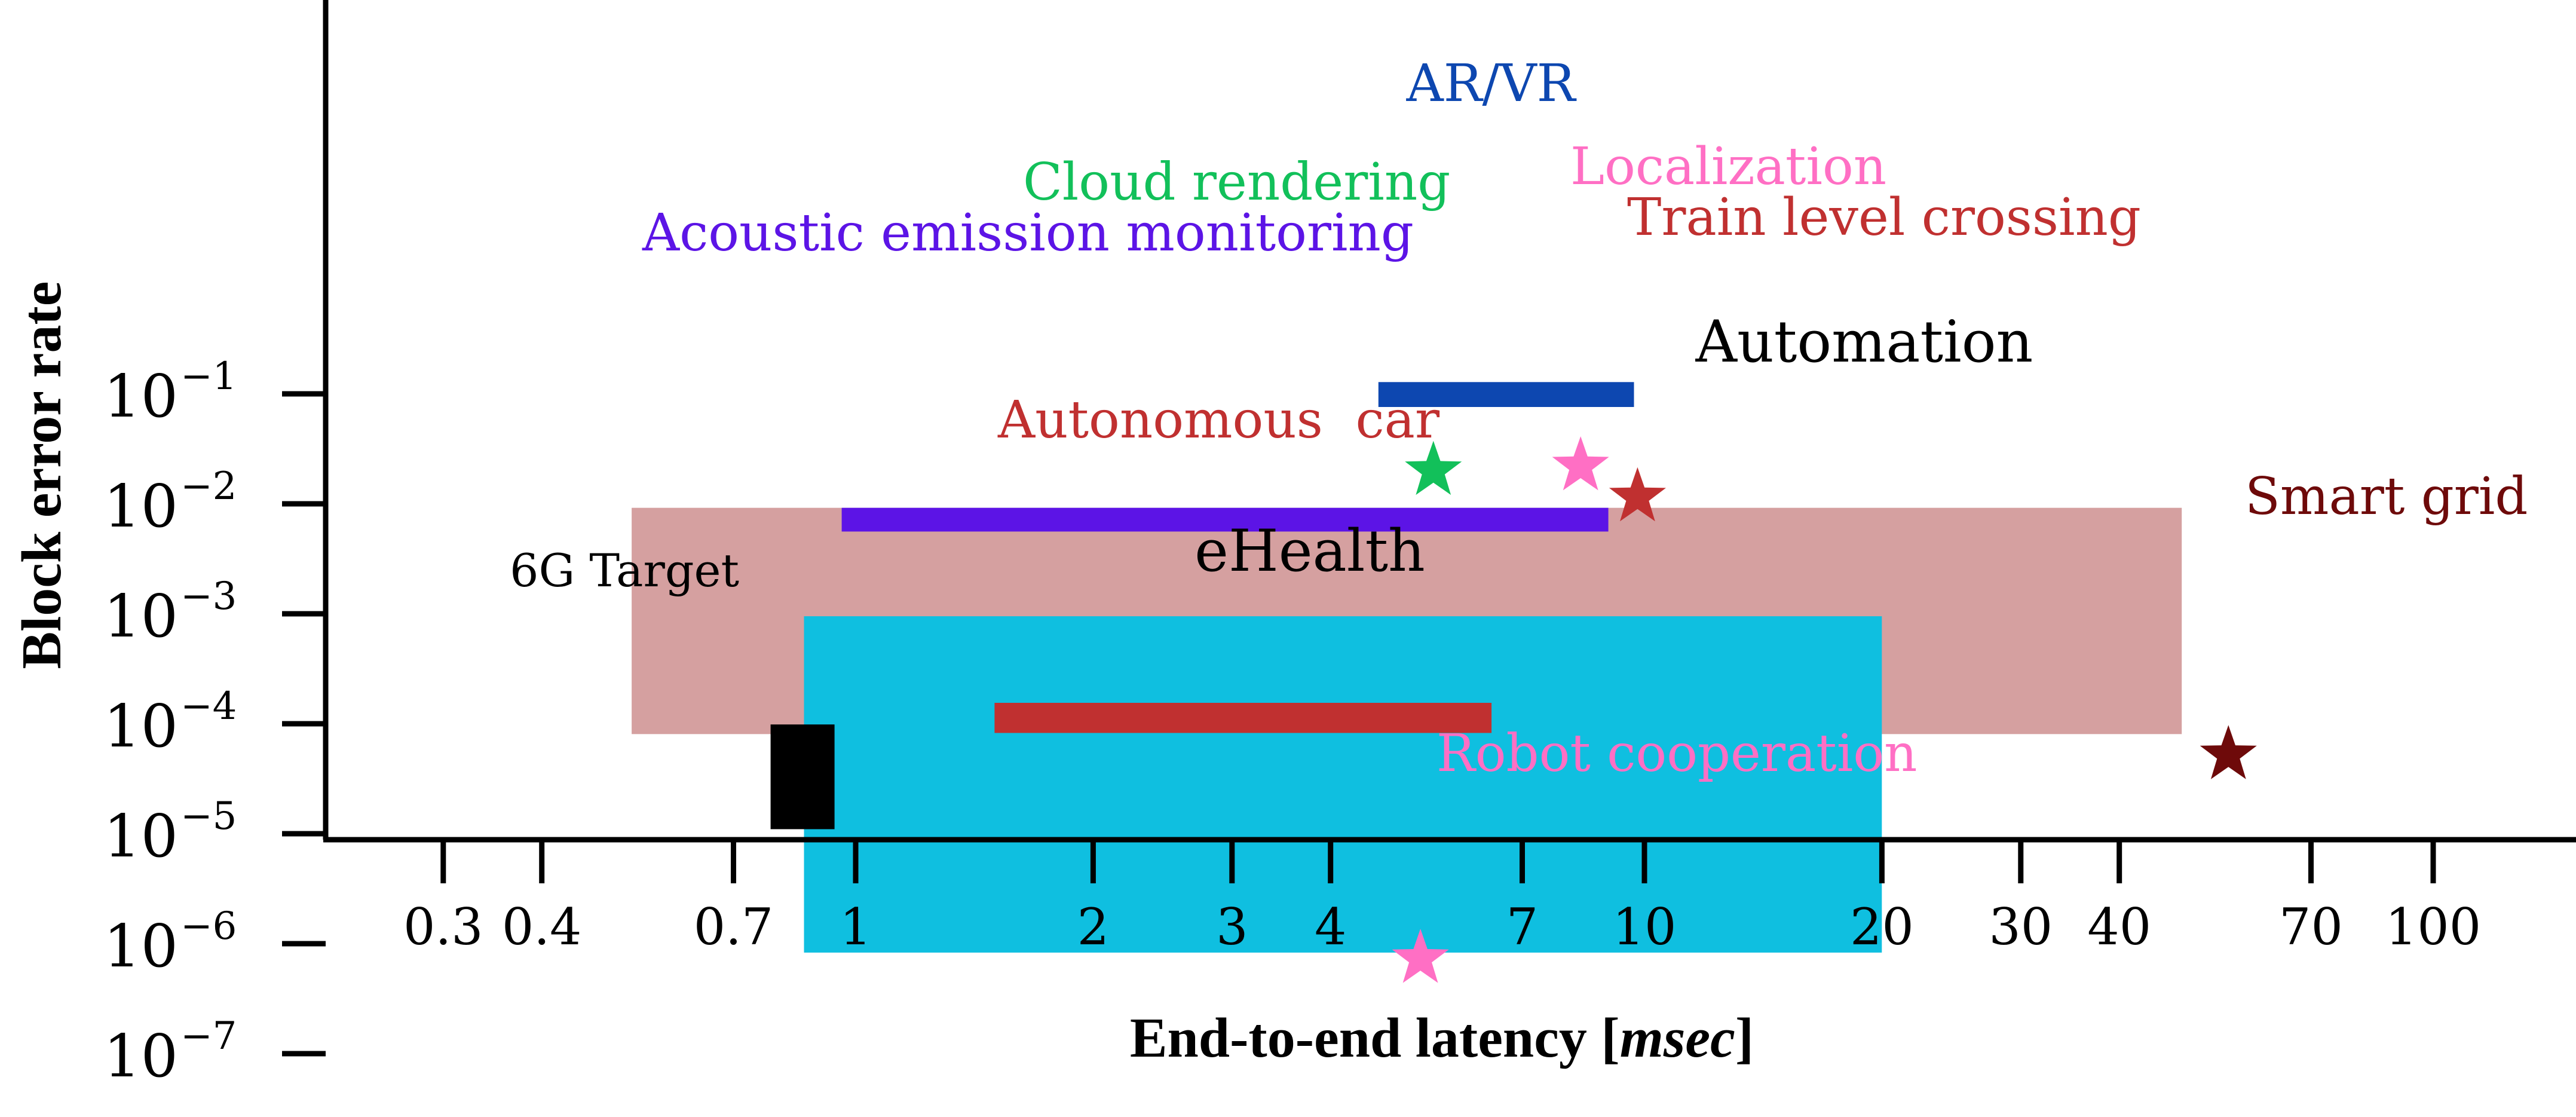  What do you see at coordinates (1421, 956) in the screenshot?
I see `point-robot` at bounding box center [1421, 956].